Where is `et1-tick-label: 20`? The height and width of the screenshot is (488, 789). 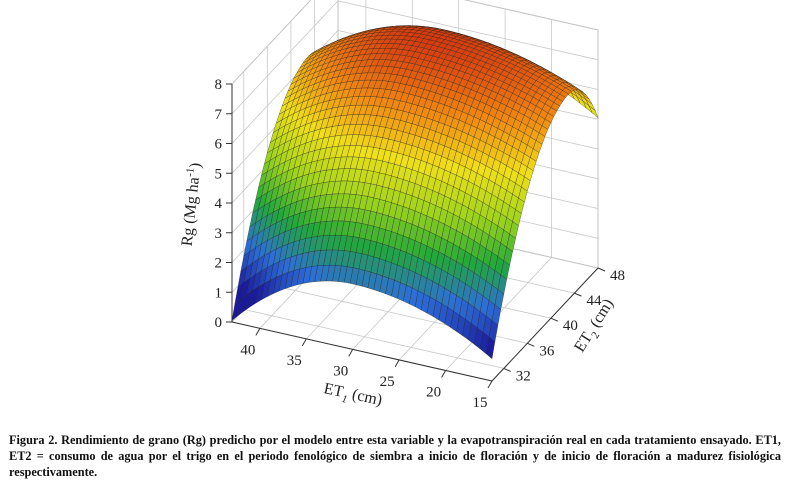
et1-tick-label: 20 is located at coordinates (433, 392).